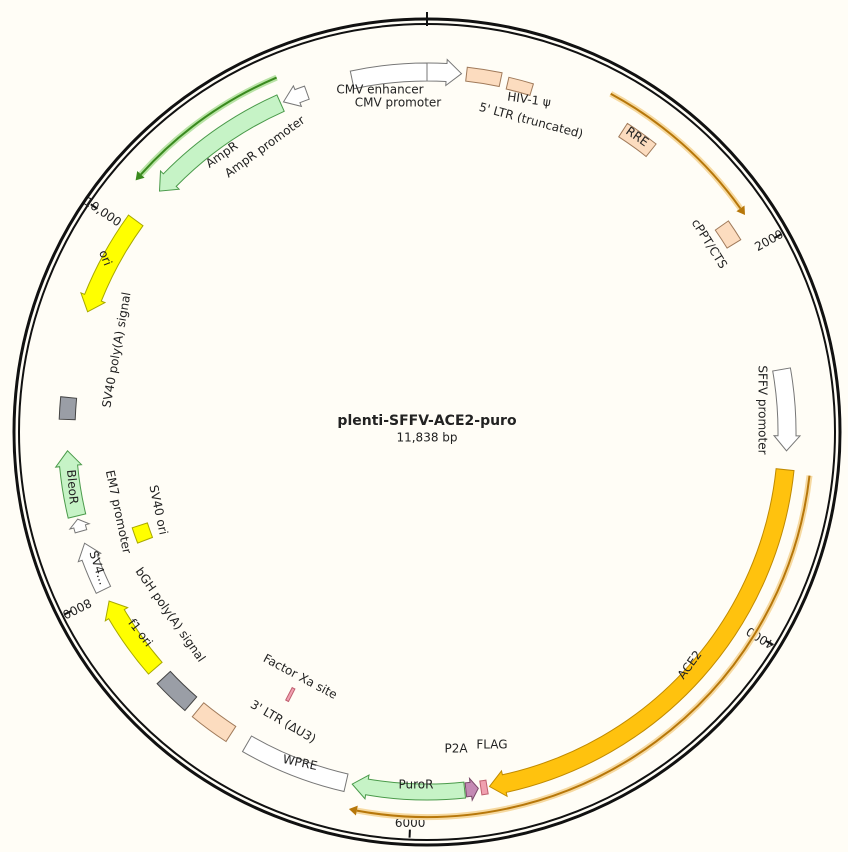 The height and width of the screenshot is (852, 848). Describe the element at coordinates (379, 90) in the screenshot. I see `feature-label: CMV enhancer` at that location.